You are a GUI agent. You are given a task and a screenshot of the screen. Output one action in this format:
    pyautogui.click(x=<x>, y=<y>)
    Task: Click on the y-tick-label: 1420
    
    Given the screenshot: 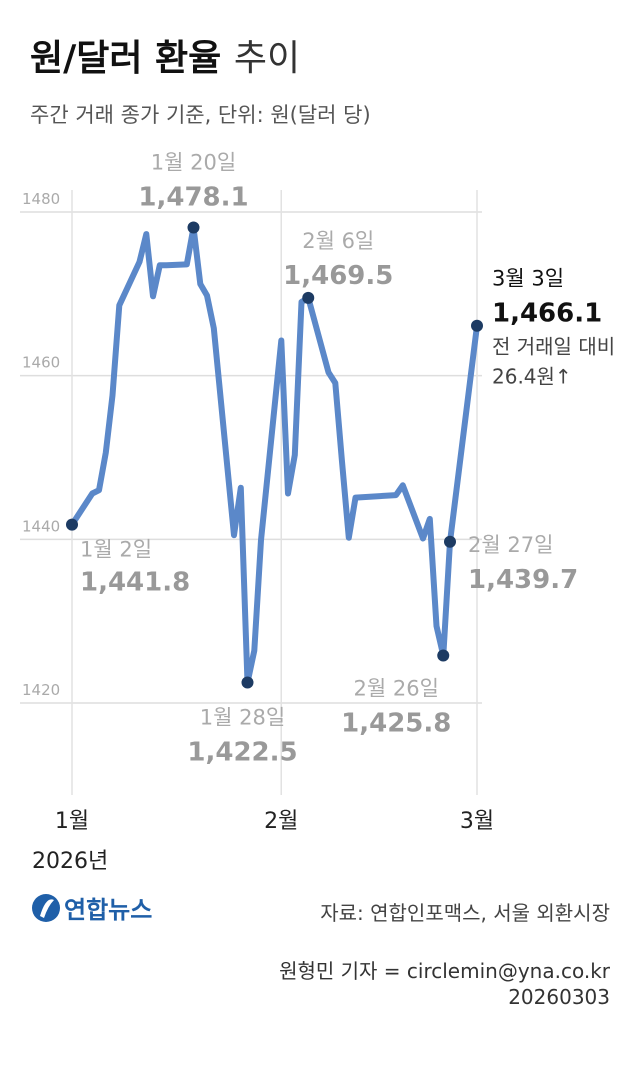 What is the action you would take?
    pyautogui.click(x=41, y=690)
    